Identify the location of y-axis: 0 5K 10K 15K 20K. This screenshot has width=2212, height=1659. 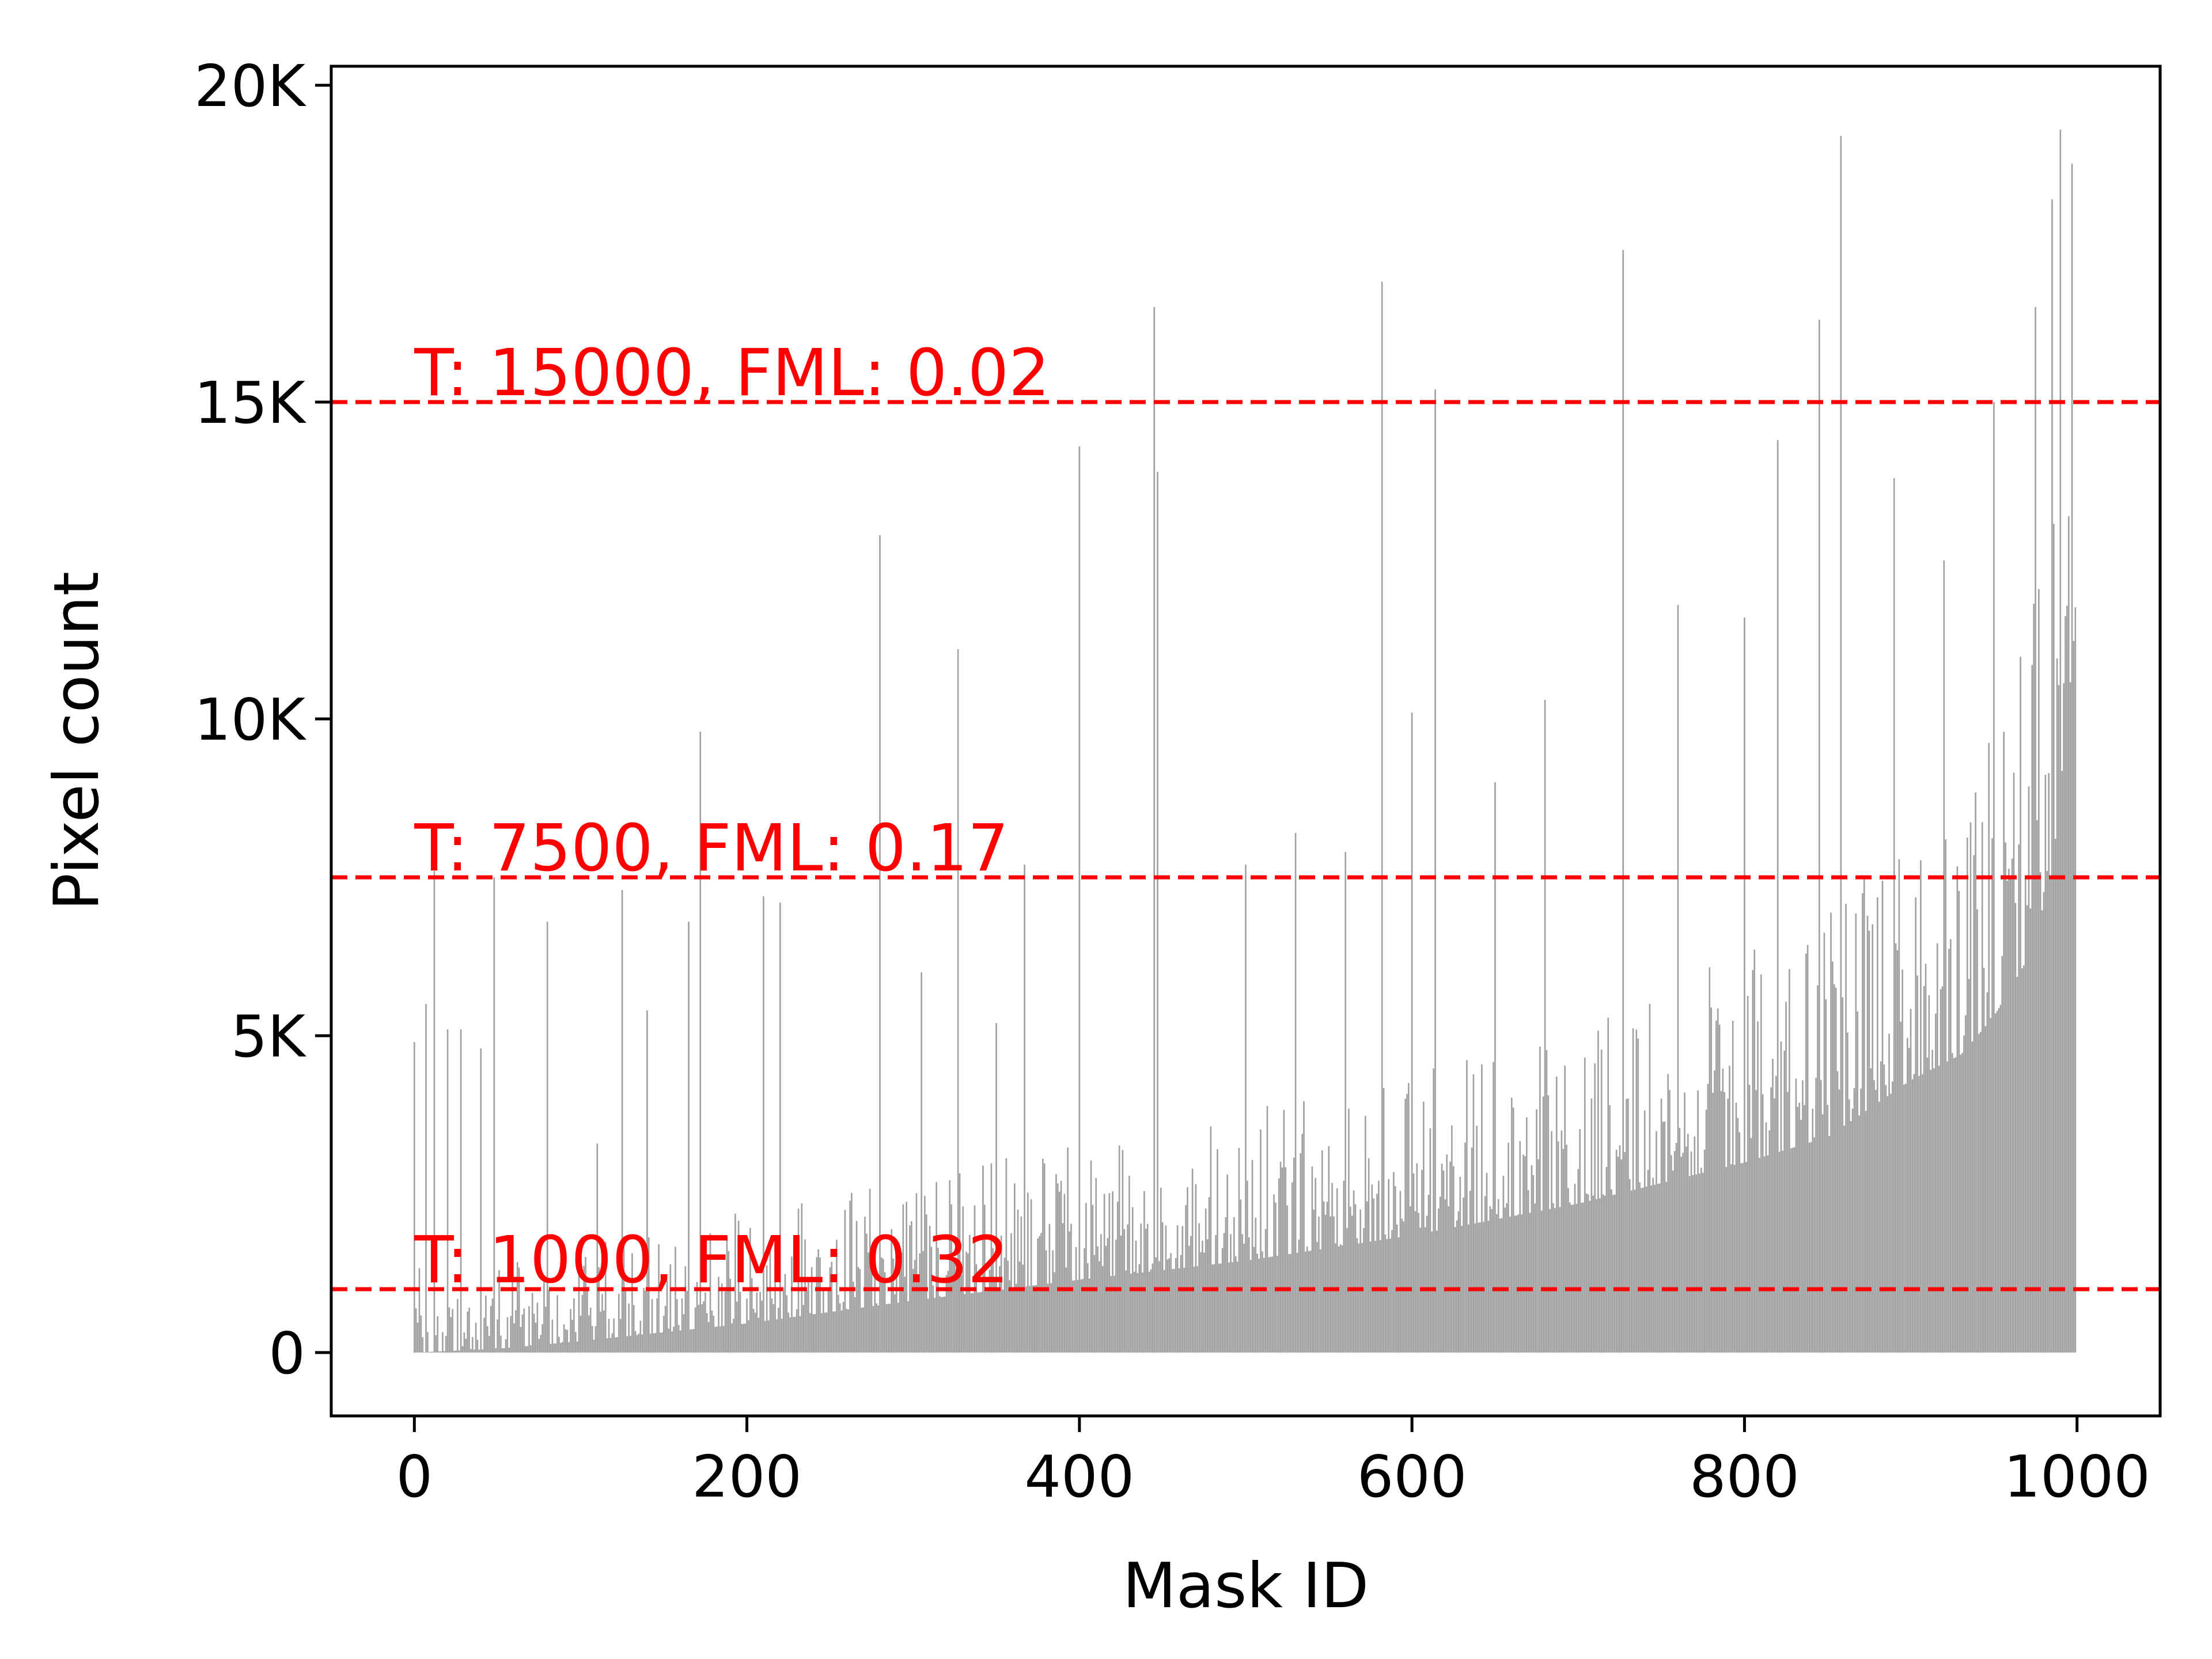
(262, 719).